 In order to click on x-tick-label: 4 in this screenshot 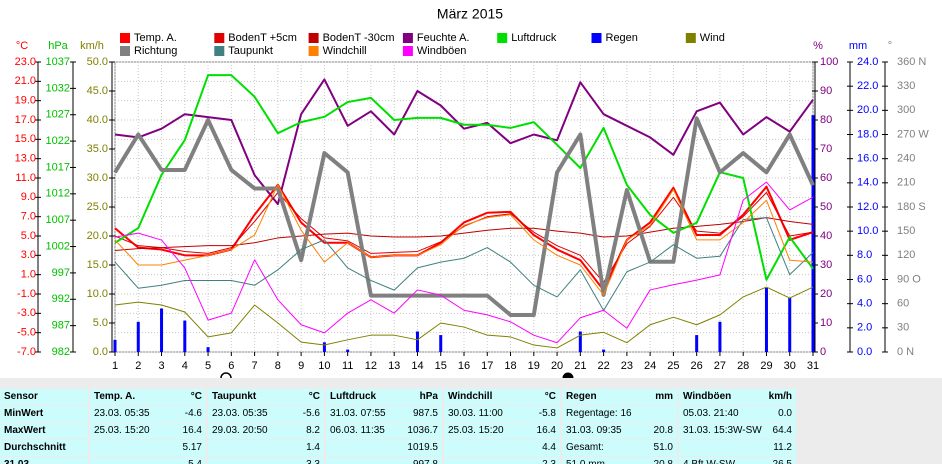, I will do `click(185, 366)`.